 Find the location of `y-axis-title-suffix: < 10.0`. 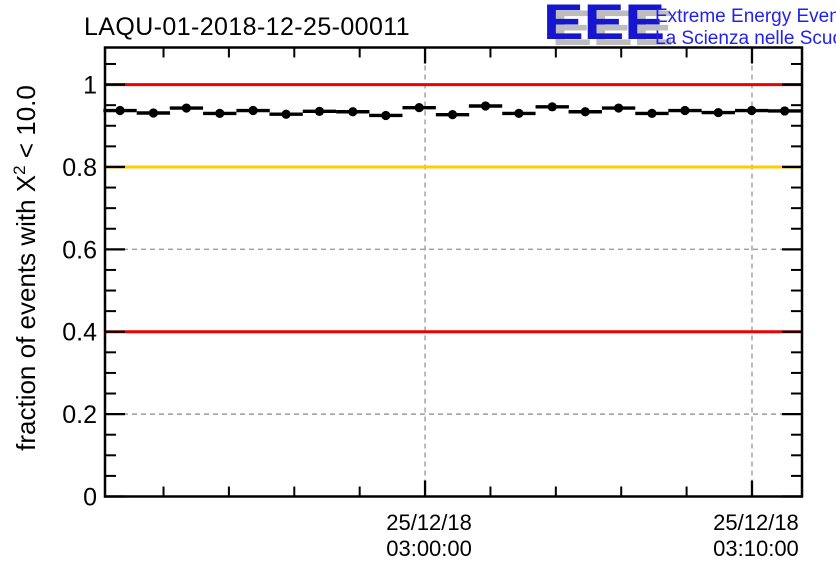

y-axis-title-suffix: < 10.0 is located at coordinates (25, 125).